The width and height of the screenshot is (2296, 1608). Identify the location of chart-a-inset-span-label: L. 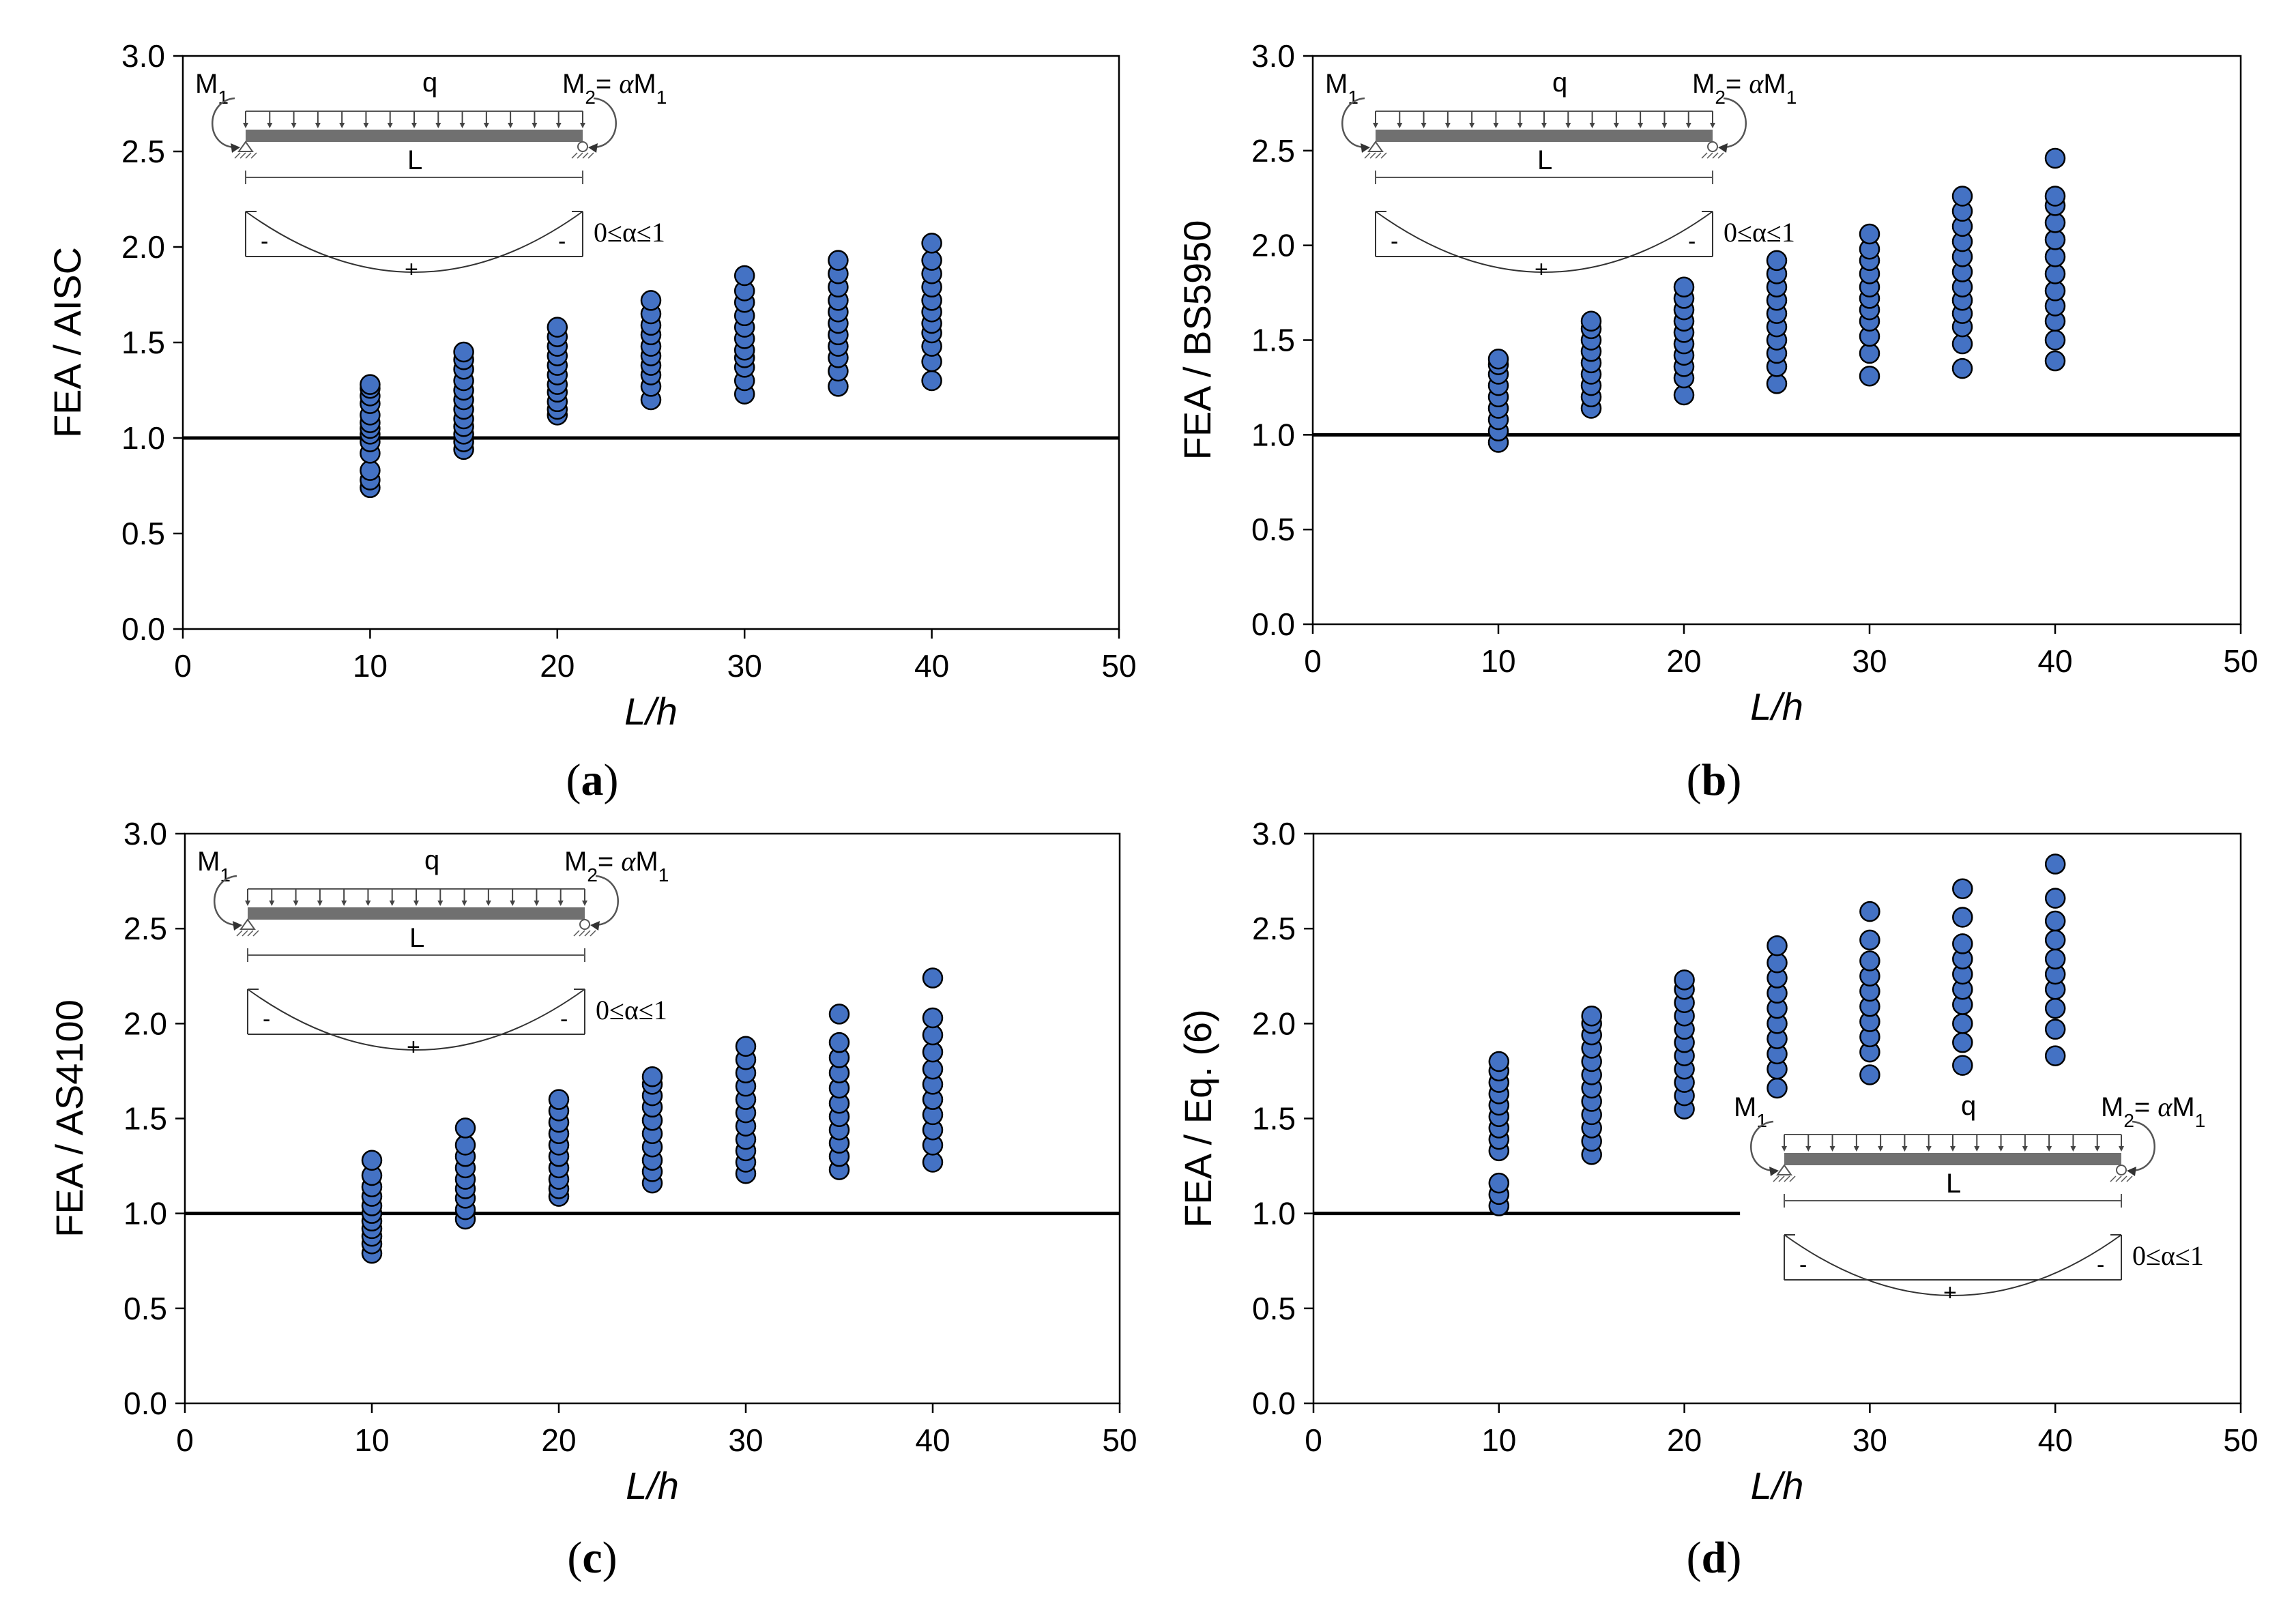
(414, 160).